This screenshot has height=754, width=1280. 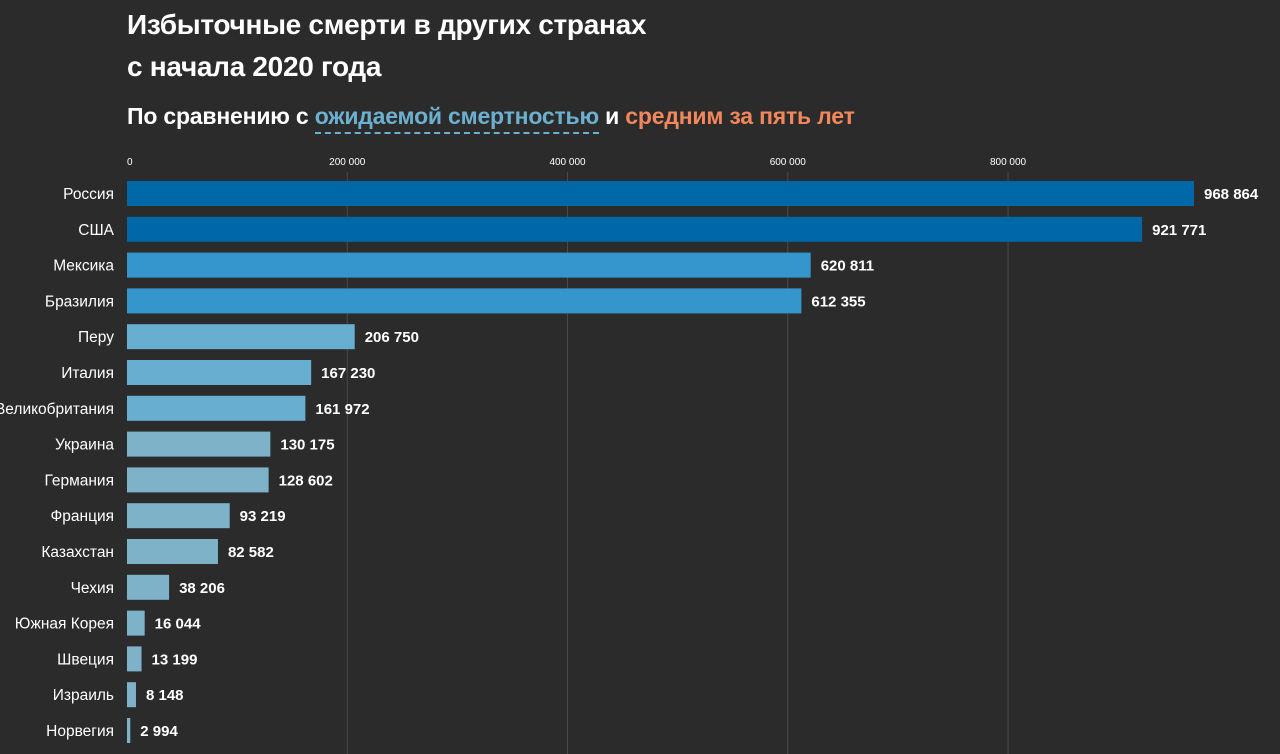 What do you see at coordinates (64, 624) in the screenshot?
I see `category-label: Южная Корея` at bounding box center [64, 624].